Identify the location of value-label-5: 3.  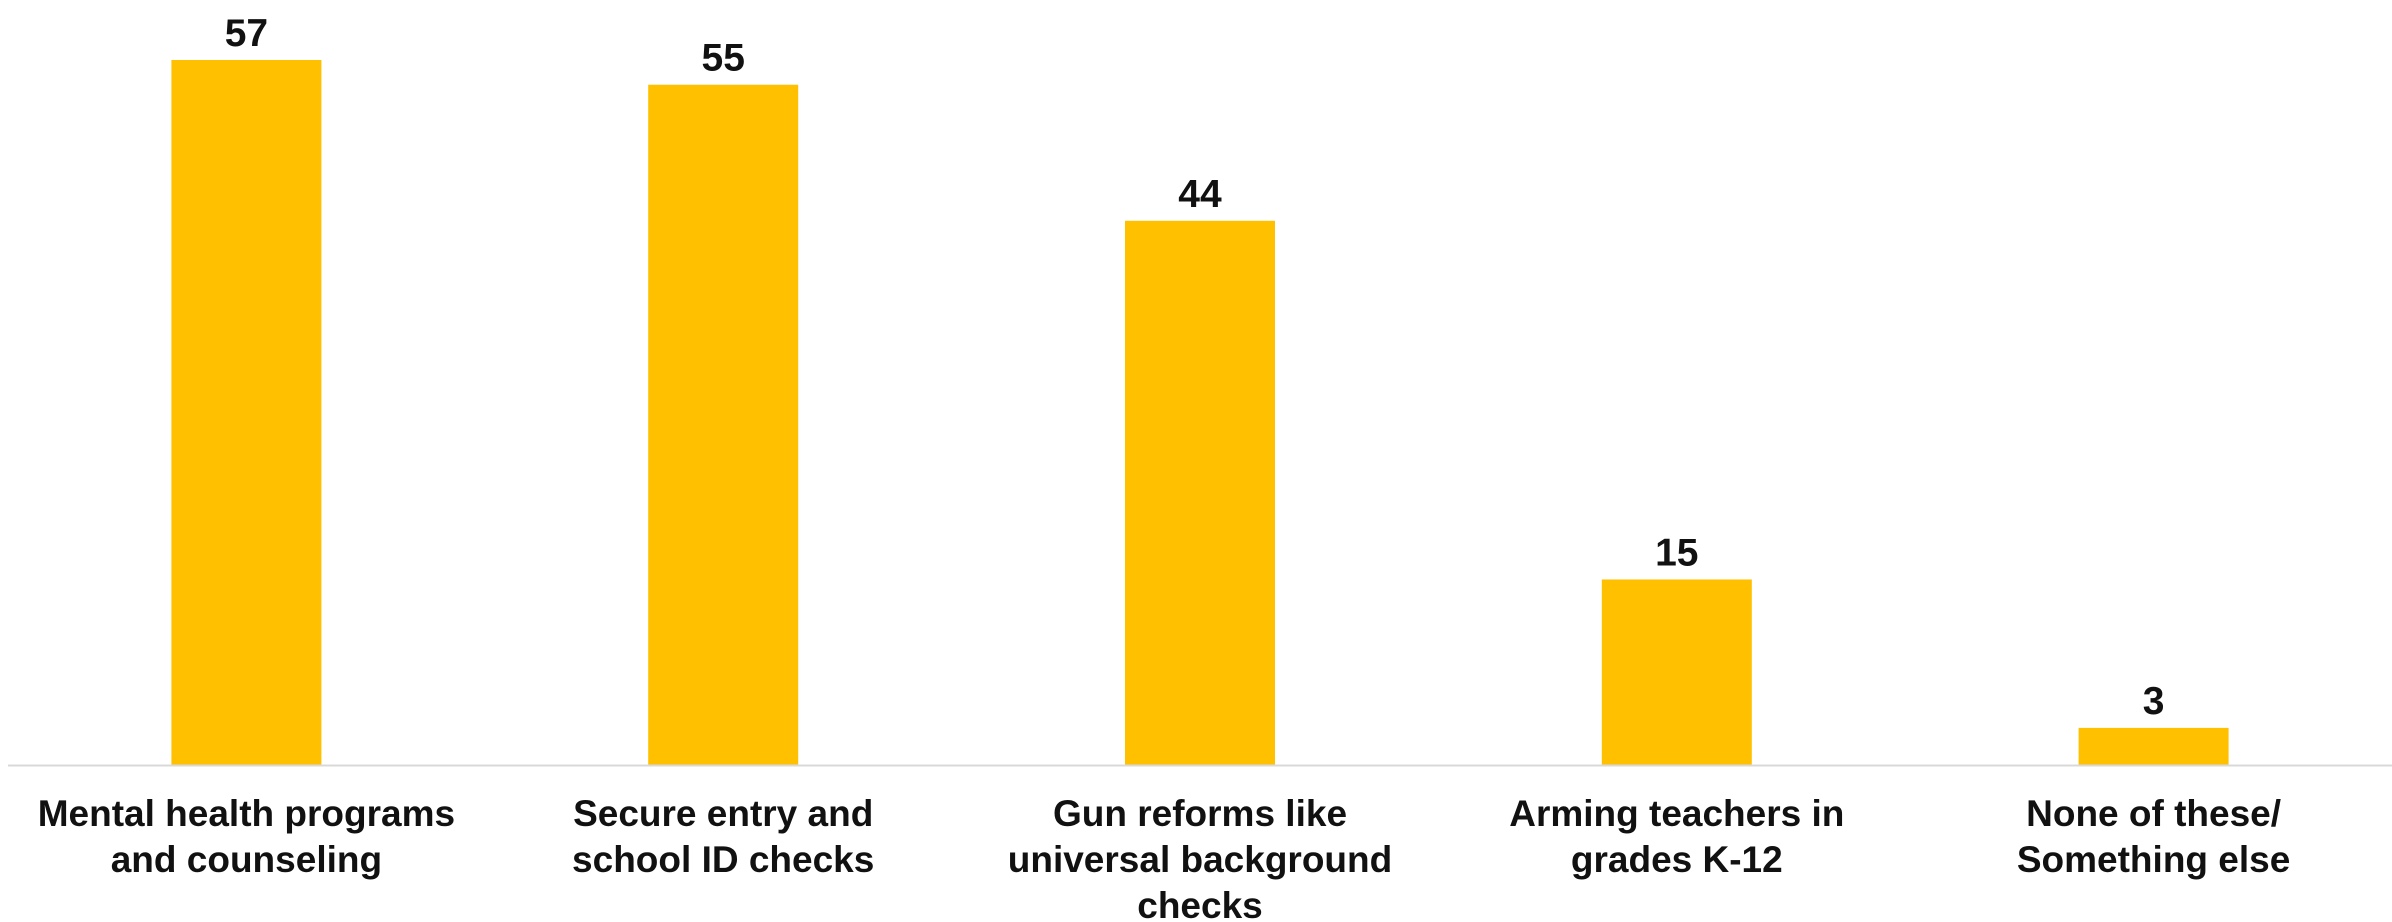
(2154, 701).